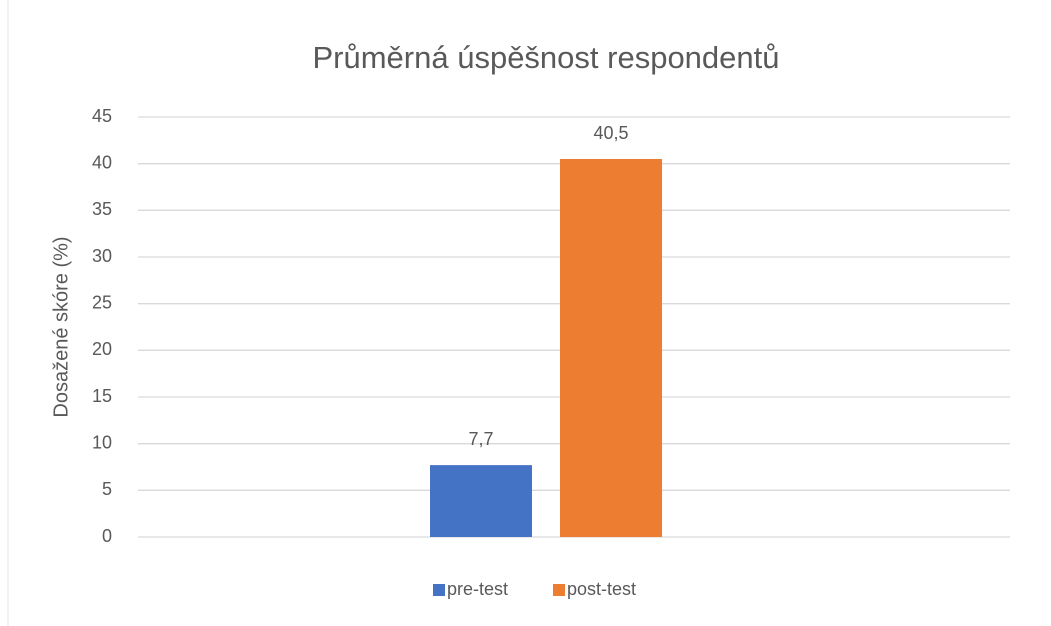  What do you see at coordinates (102, 396) in the screenshot?
I see `y-tick-label: 15` at bounding box center [102, 396].